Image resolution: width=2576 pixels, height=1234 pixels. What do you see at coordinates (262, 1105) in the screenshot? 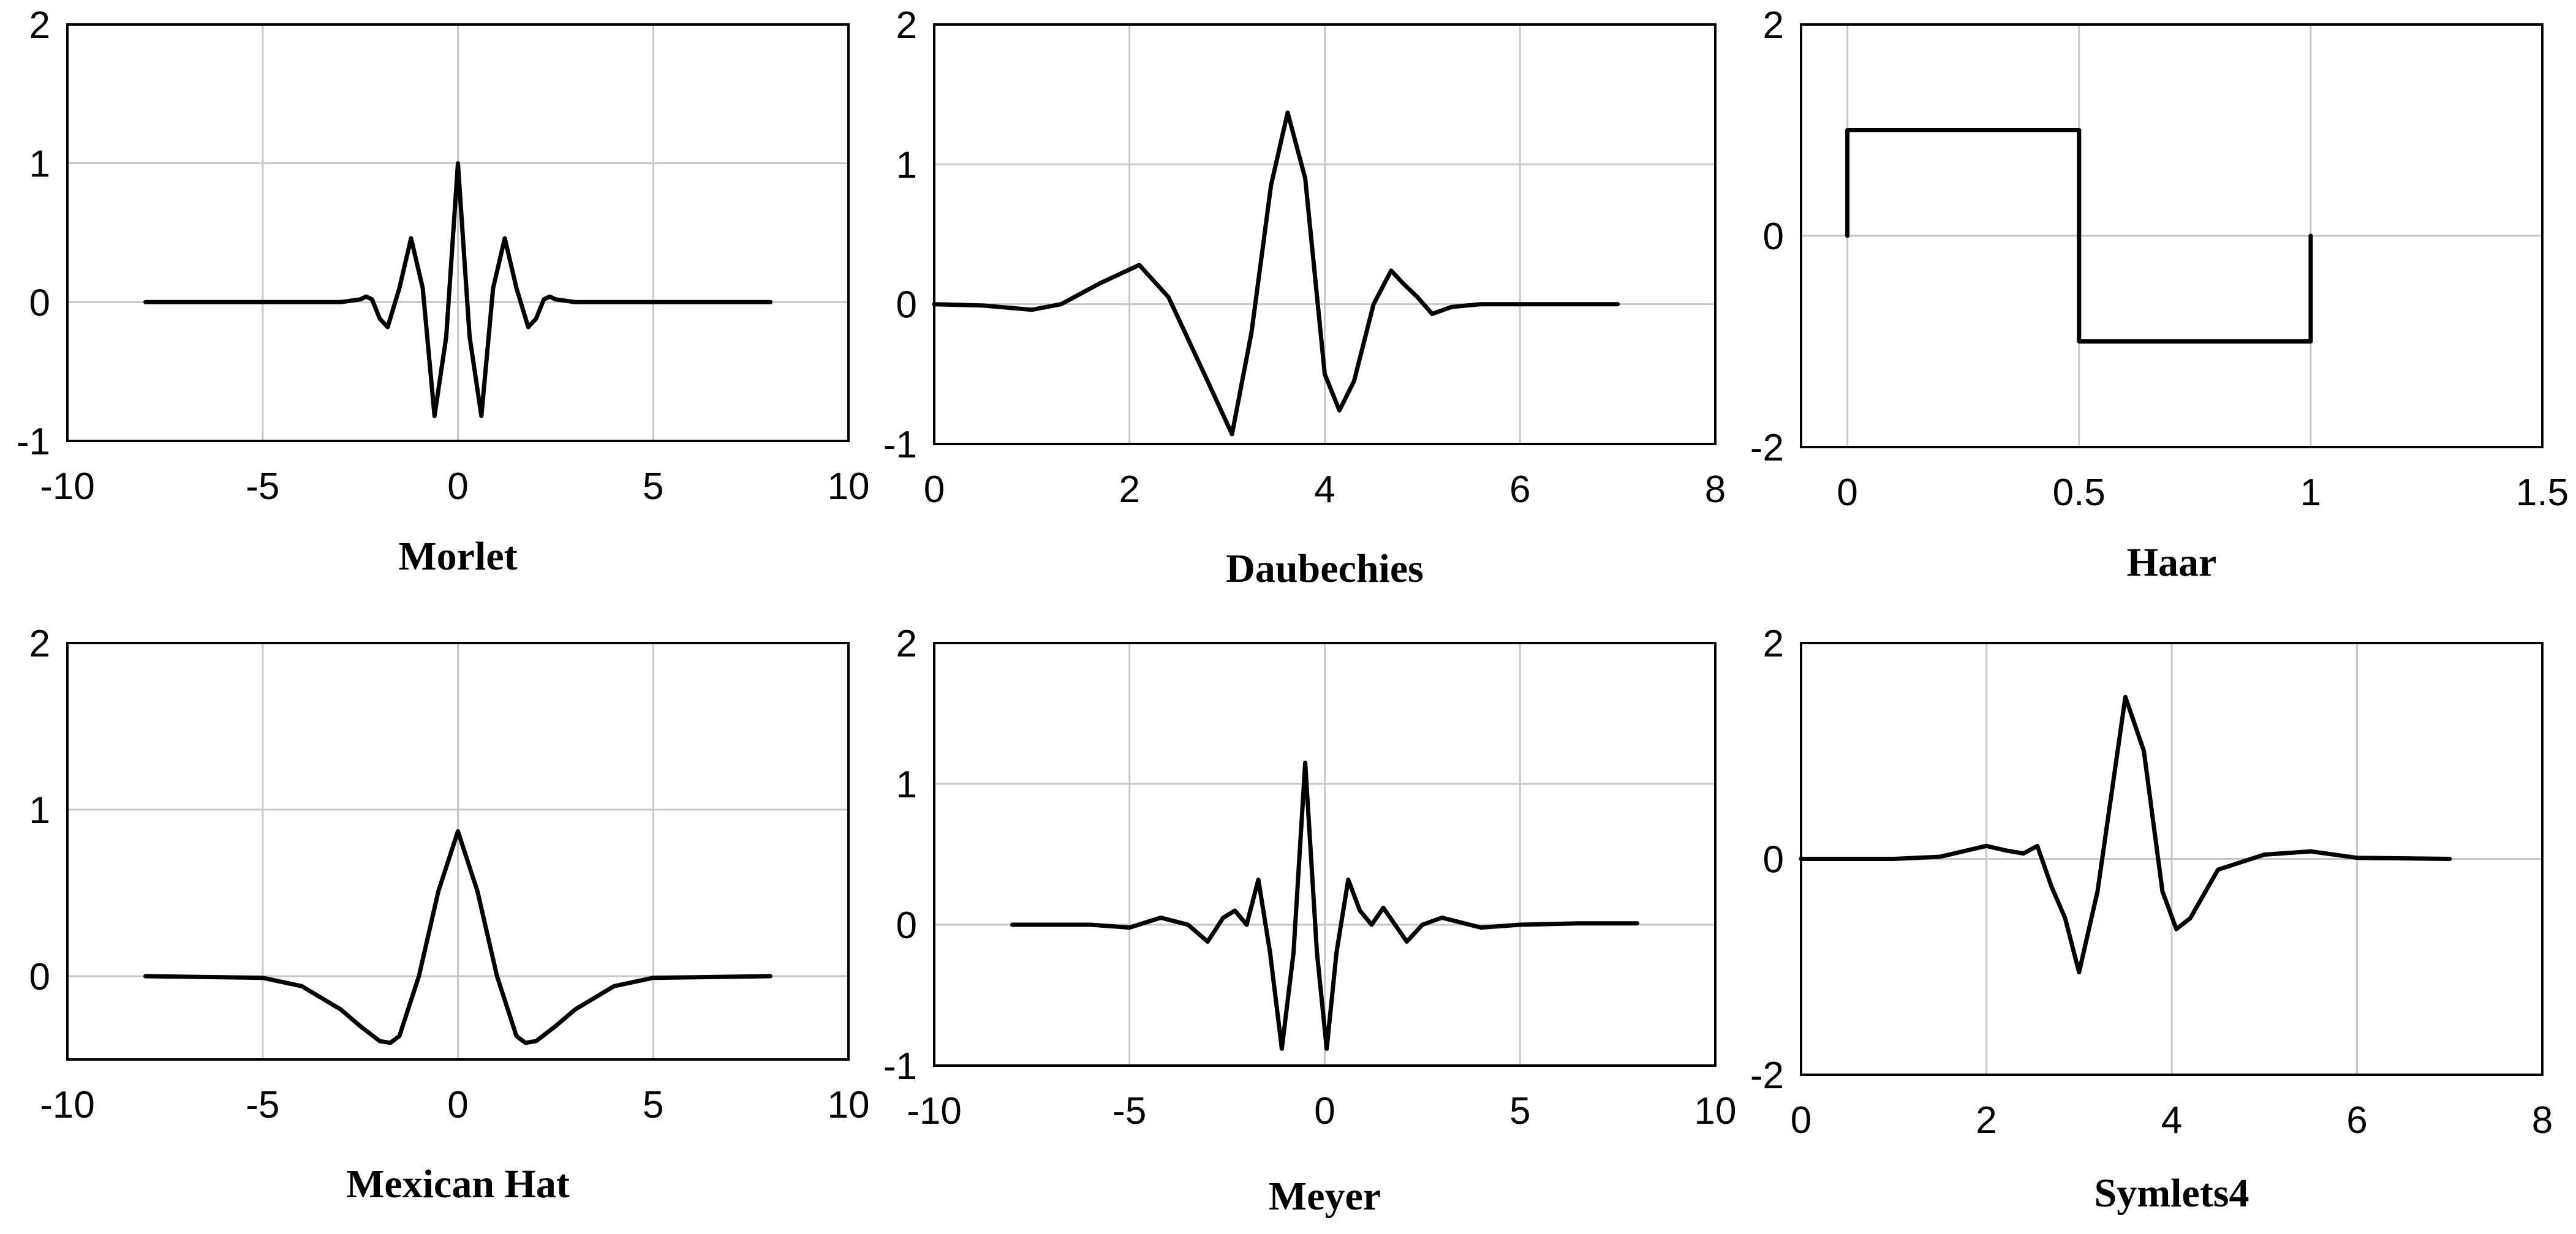
I see `mexican-hat-x-tick-label-1: -5` at bounding box center [262, 1105].